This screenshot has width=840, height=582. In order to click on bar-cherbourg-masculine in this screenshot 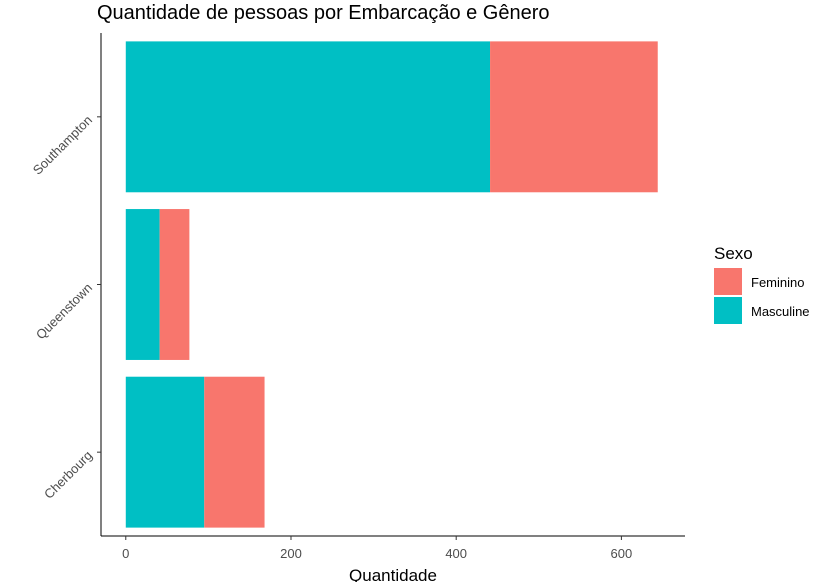, I will do `click(165, 452)`.